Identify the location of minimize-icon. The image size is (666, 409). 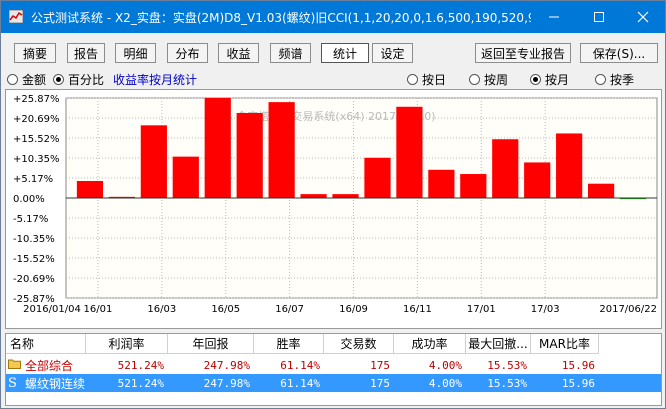
(553, 17).